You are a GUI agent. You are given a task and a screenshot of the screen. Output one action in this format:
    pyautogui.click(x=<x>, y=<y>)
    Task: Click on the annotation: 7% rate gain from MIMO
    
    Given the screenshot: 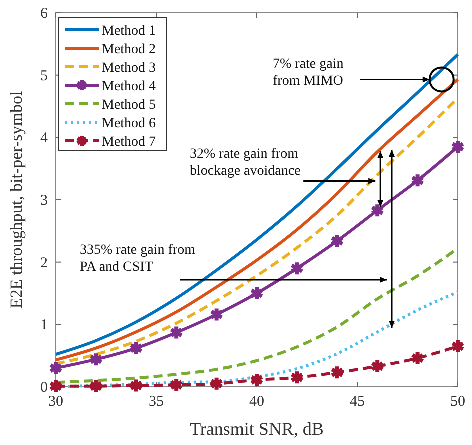 What is the action you would take?
    pyautogui.click(x=308, y=73)
    